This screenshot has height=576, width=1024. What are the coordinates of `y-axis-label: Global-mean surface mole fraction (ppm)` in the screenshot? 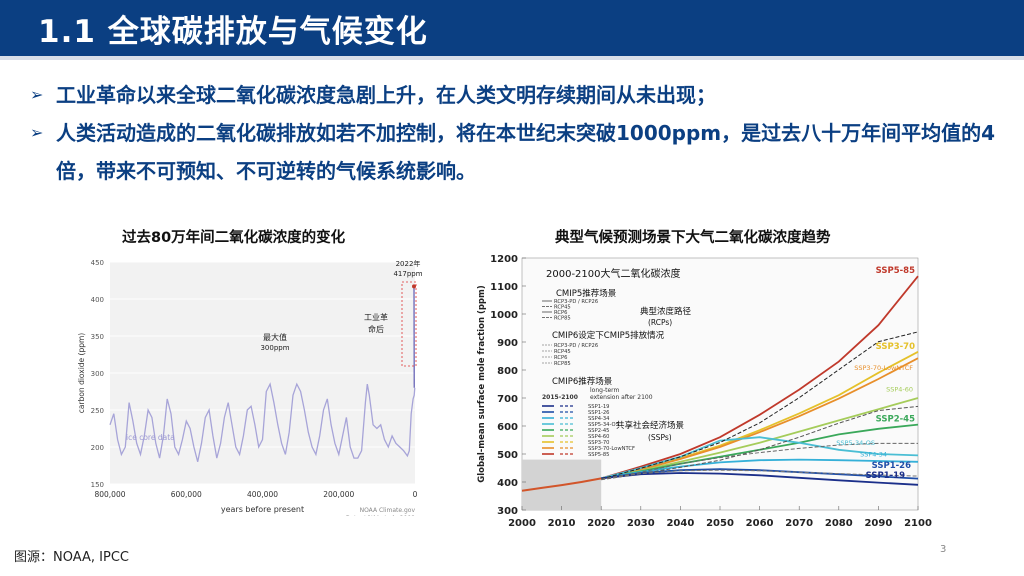 It's located at (482, 384).